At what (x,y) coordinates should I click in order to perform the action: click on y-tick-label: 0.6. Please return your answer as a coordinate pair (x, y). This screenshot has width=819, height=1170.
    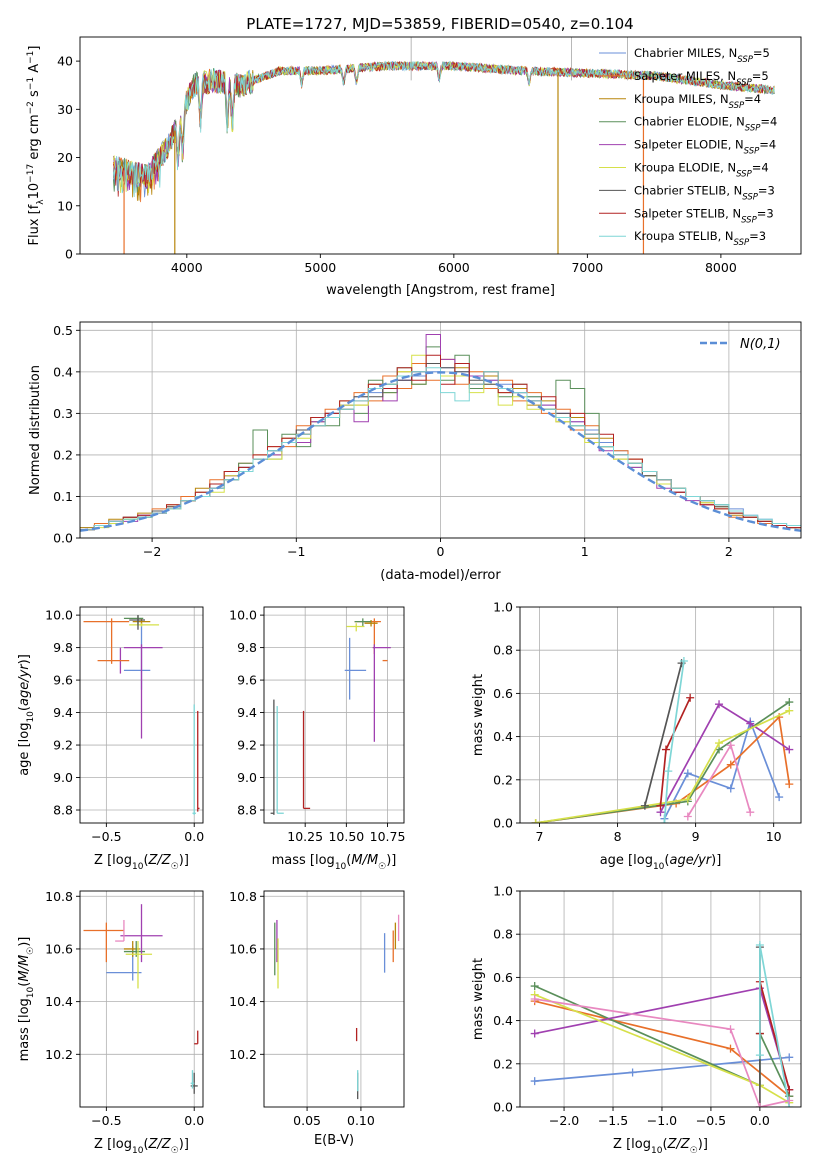
    Looking at the image, I should click on (503, 693).